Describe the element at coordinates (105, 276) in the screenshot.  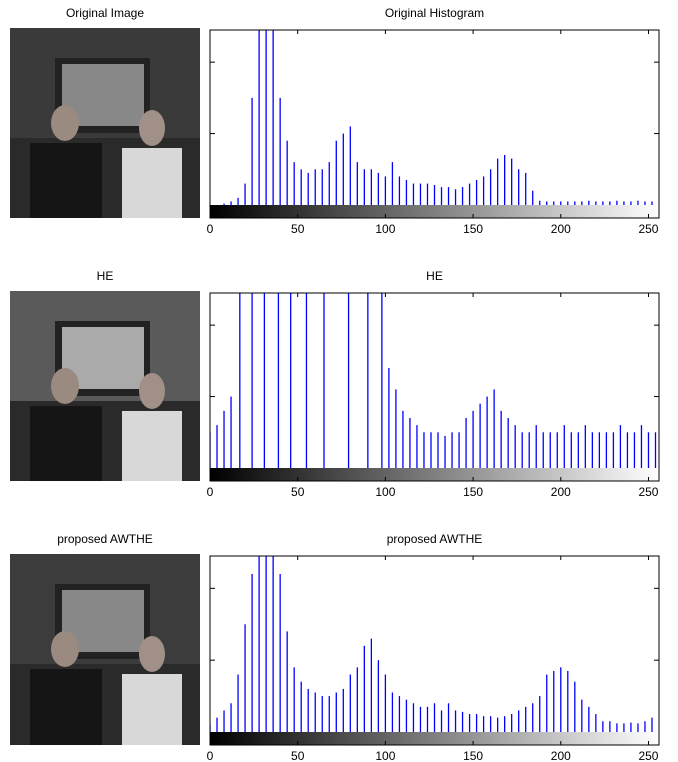
I see `image-title: HE` at that location.